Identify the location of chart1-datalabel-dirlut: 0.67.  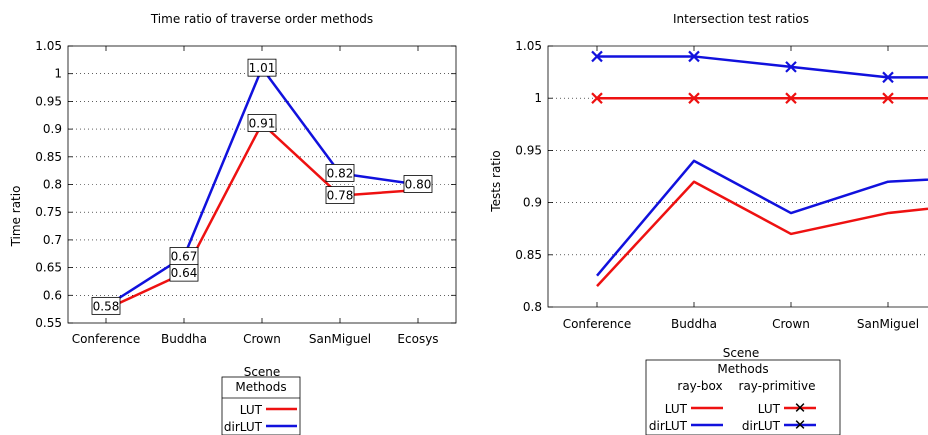
(184, 257).